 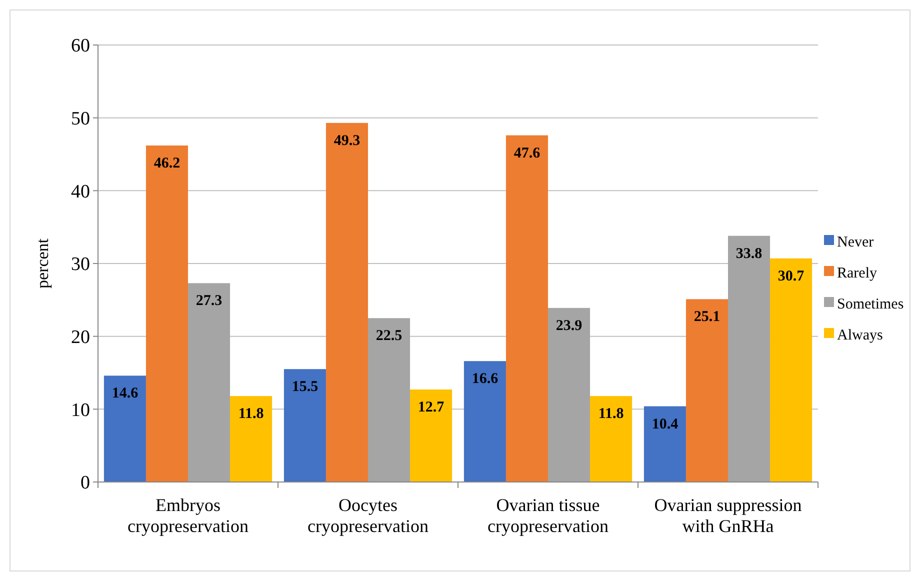 What do you see at coordinates (80, 265) in the screenshot?
I see `y-tick-label: 30` at bounding box center [80, 265].